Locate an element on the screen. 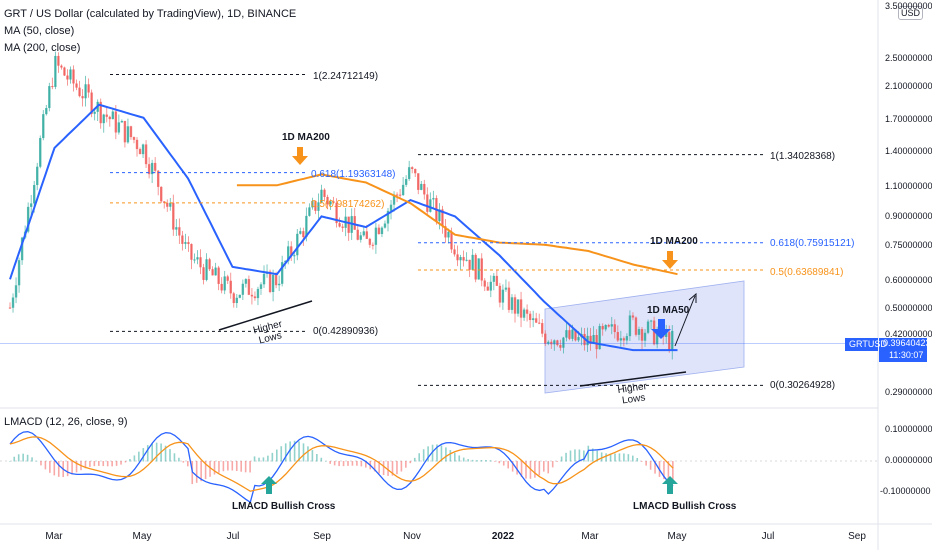 This screenshot has width=932, height=550. time-tick: Jul is located at coordinates (768, 536).